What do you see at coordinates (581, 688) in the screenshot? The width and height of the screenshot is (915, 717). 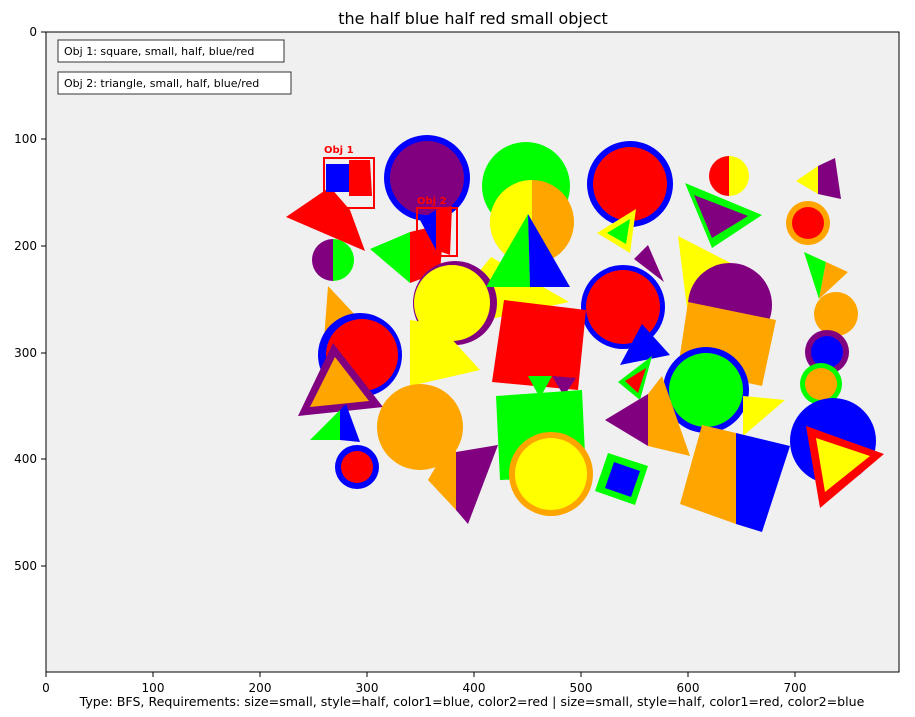 I see `x-tick-label: 500` at bounding box center [581, 688].